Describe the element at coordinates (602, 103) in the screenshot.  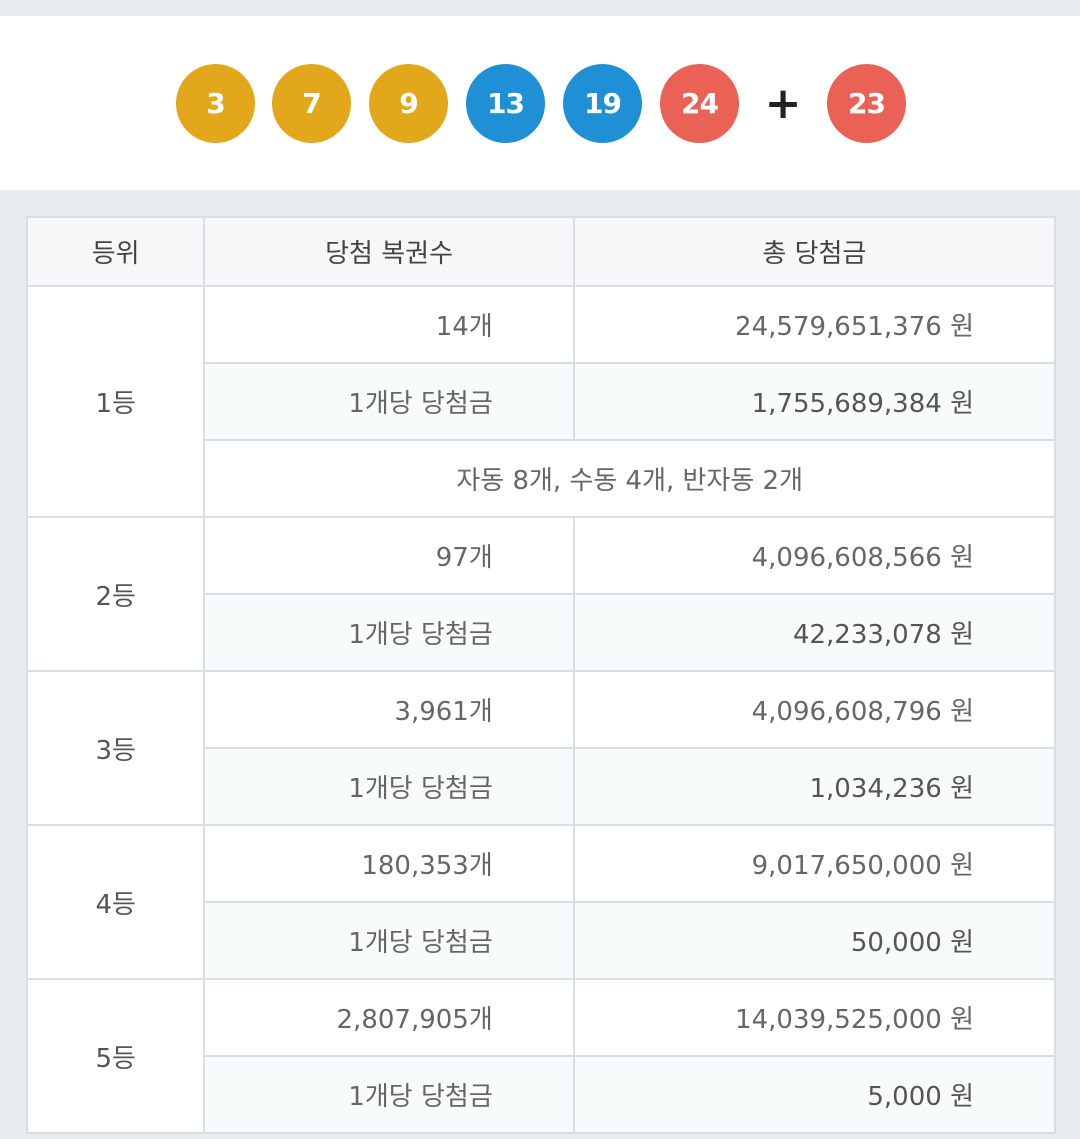
I see `number-ball: 19` at that location.